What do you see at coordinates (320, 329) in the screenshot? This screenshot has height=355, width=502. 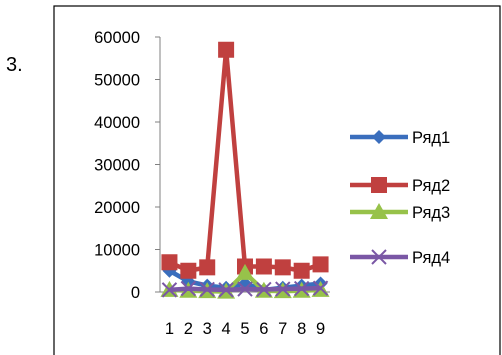 I see `x-tick-label: 9` at bounding box center [320, 329].